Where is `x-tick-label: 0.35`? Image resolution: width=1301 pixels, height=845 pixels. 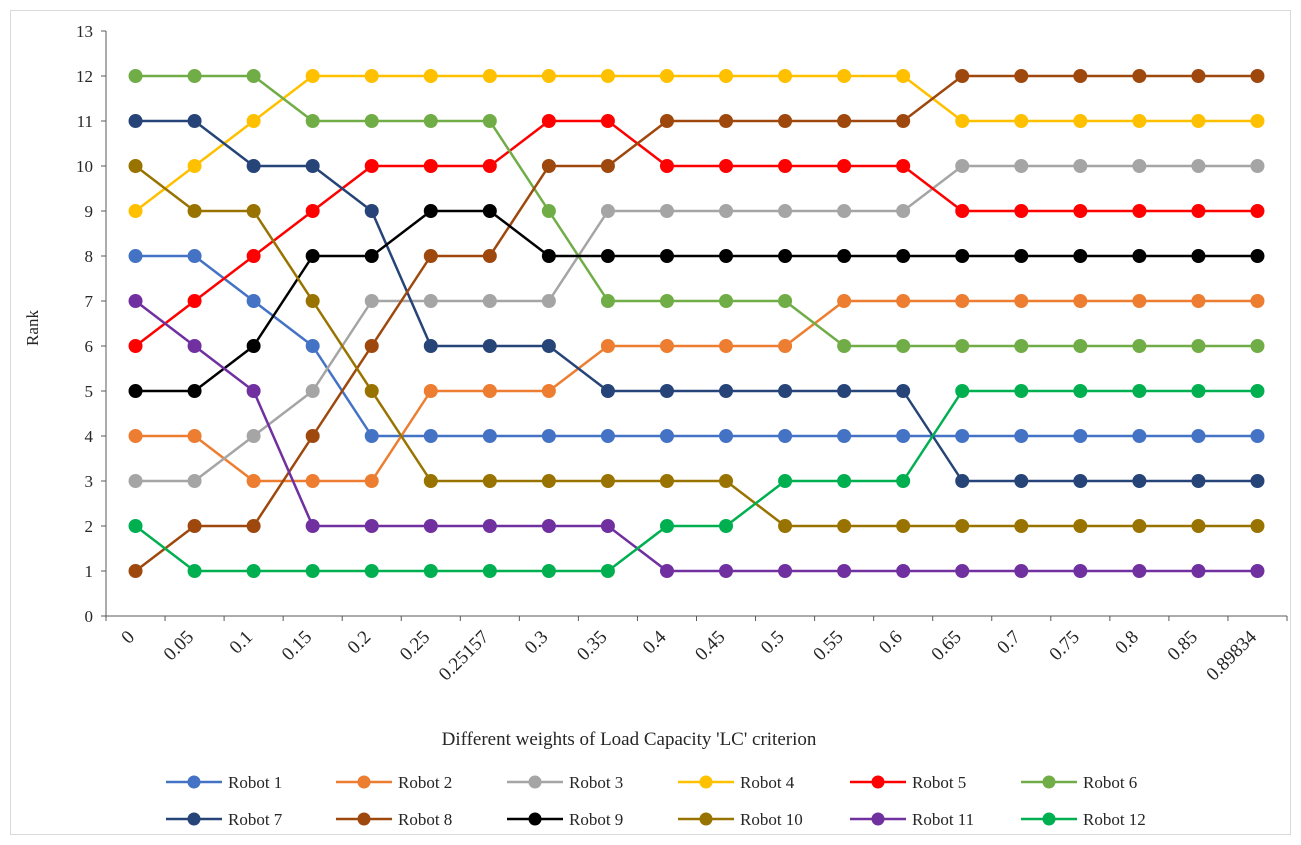
x-tick-label: 0.35 is located at coordinates (592, 646).